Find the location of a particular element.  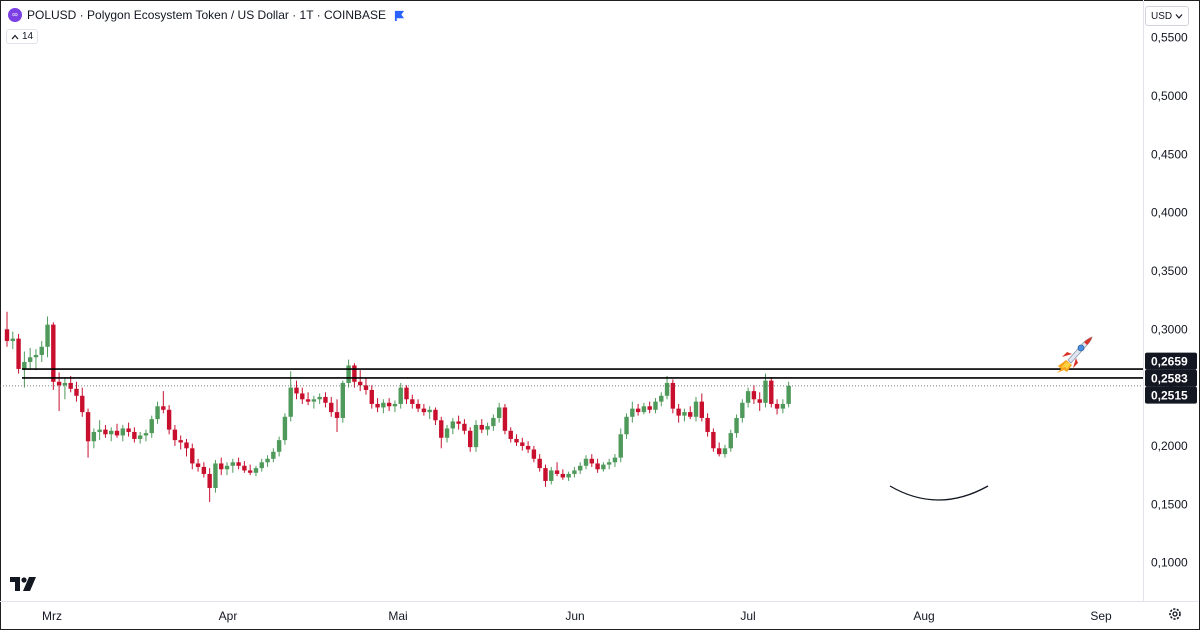

price-tick-label: 0,5500 is located at coordinates (1169, 38).